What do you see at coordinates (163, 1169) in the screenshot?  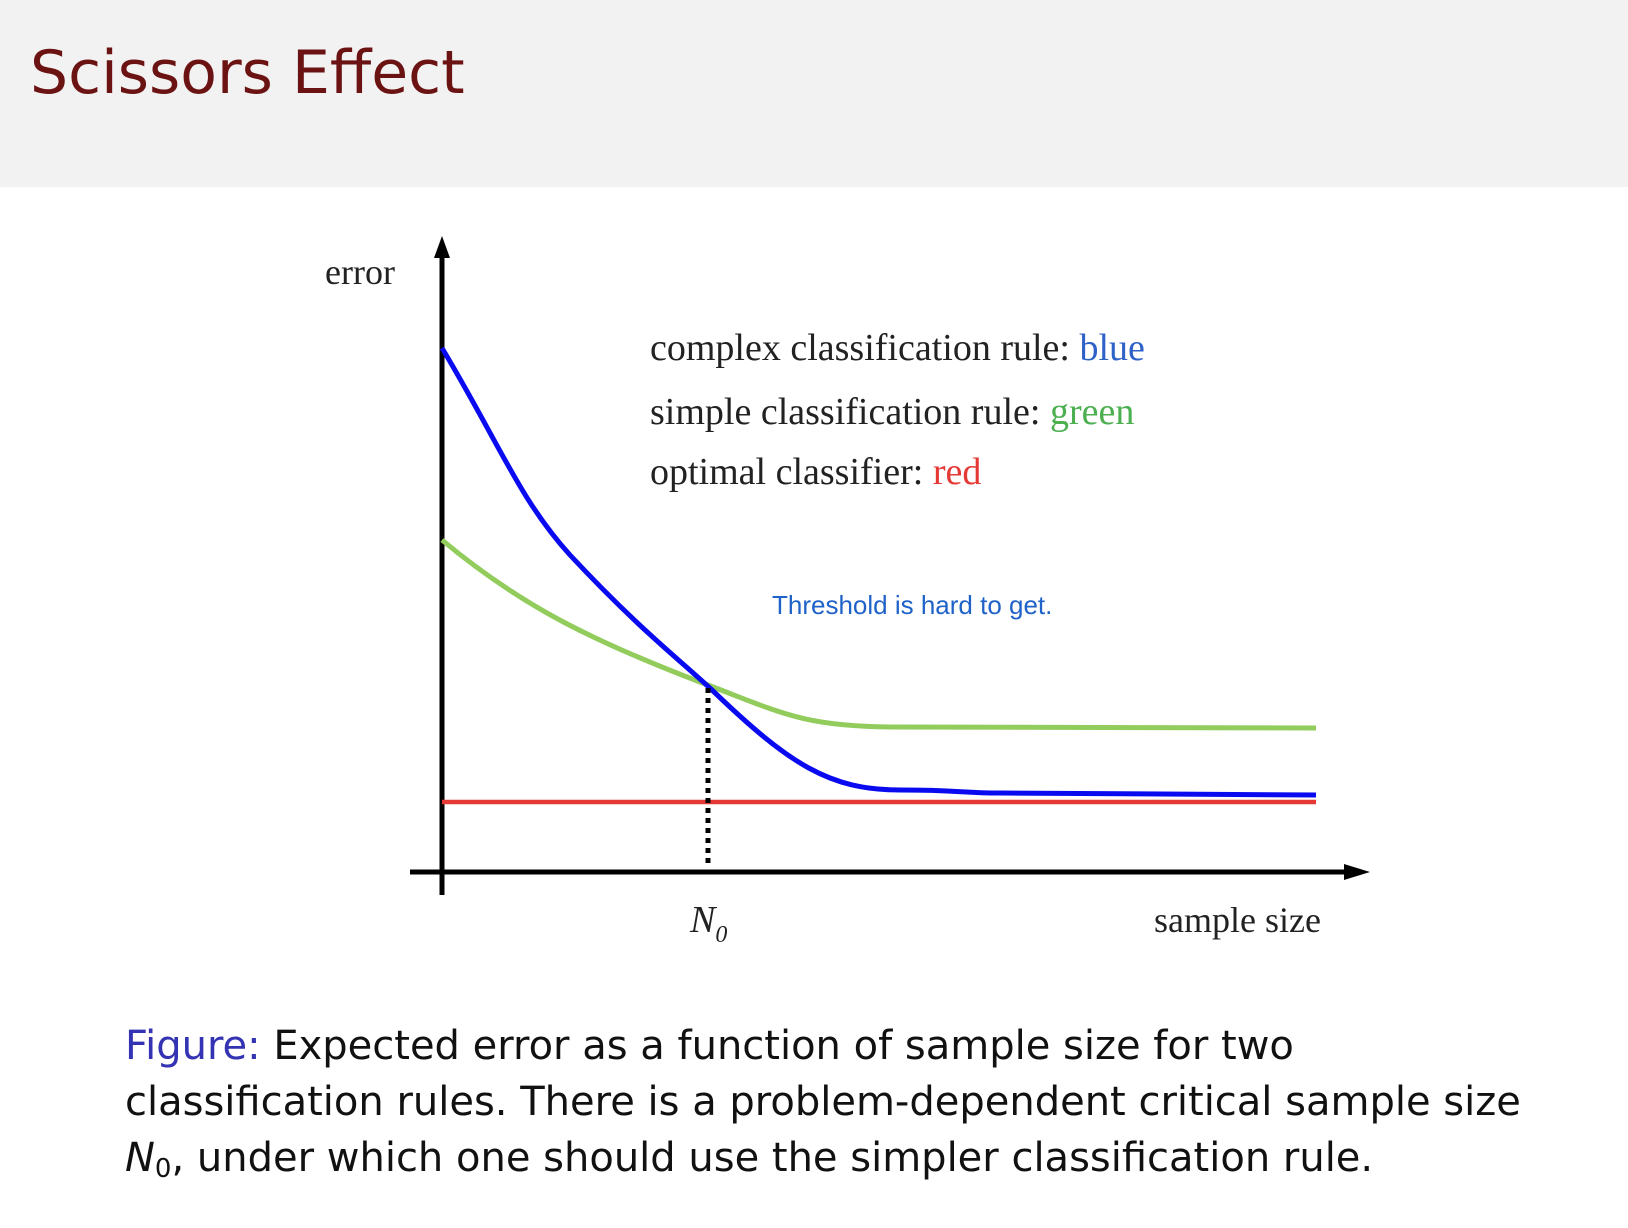 I see `caption-n0-sub: 0` at bounding box center [163, 1169].